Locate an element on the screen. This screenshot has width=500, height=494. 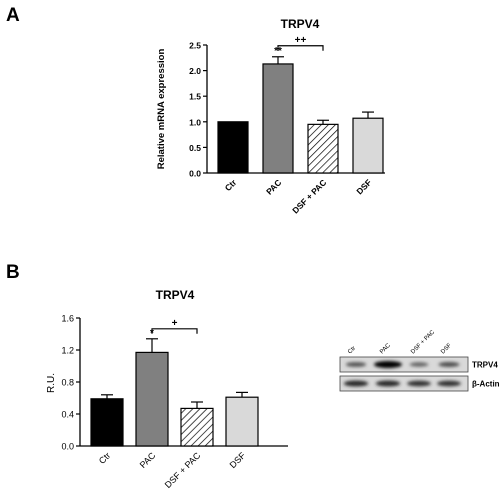
blot-lane-label: PAC is located at coordinates (385, 348).